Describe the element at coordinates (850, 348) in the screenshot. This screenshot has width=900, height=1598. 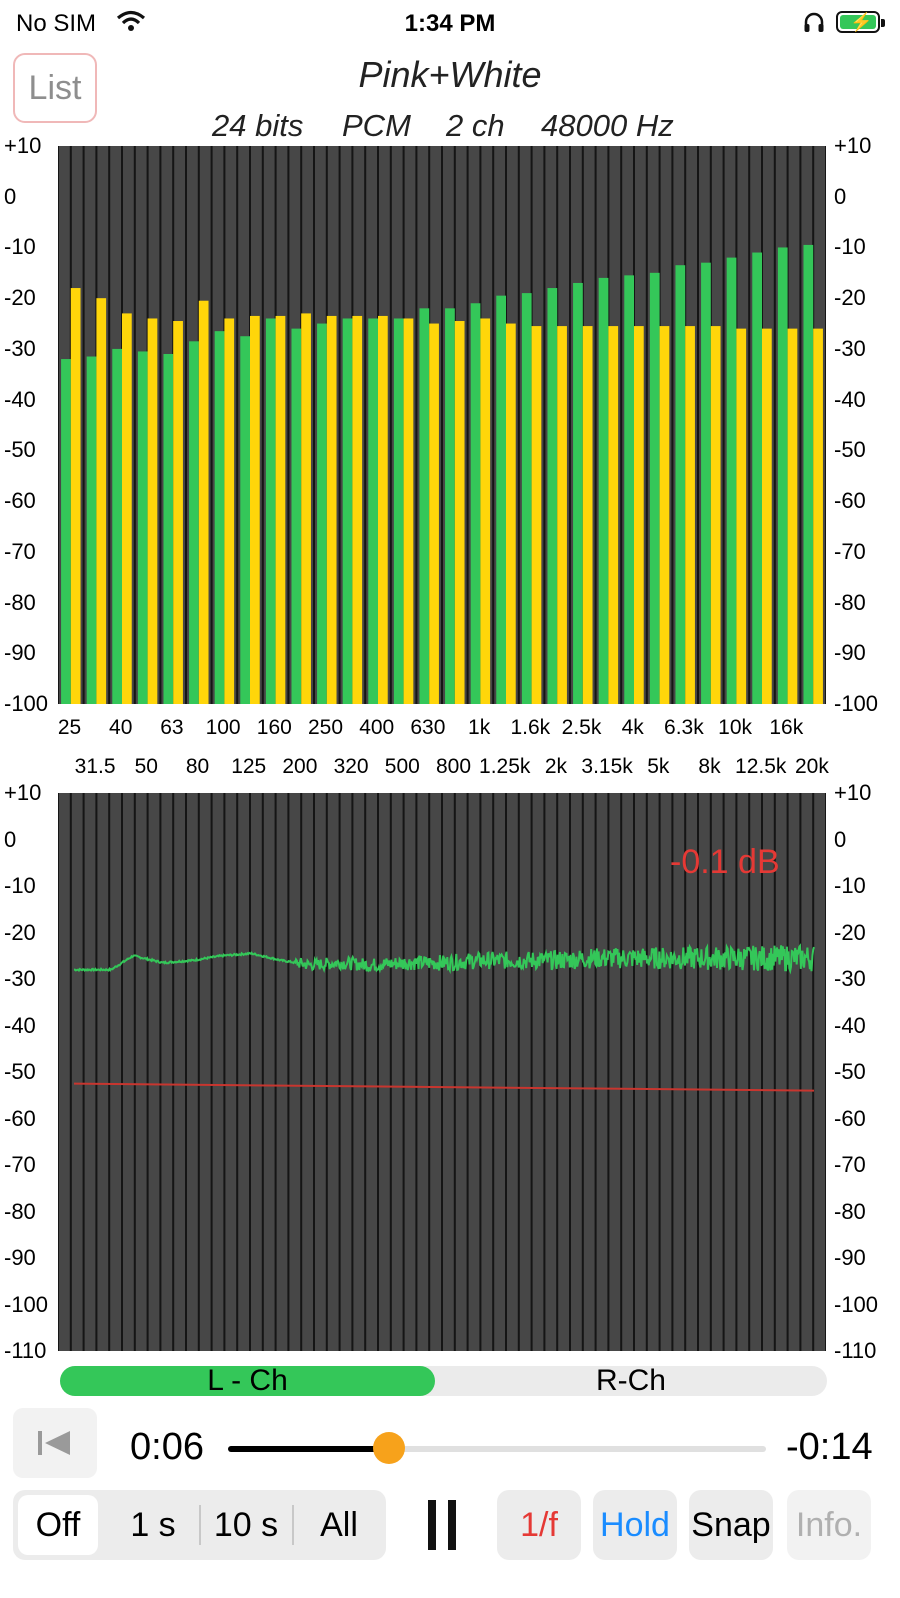
I see `band-y-tick-label: -30` at that location.